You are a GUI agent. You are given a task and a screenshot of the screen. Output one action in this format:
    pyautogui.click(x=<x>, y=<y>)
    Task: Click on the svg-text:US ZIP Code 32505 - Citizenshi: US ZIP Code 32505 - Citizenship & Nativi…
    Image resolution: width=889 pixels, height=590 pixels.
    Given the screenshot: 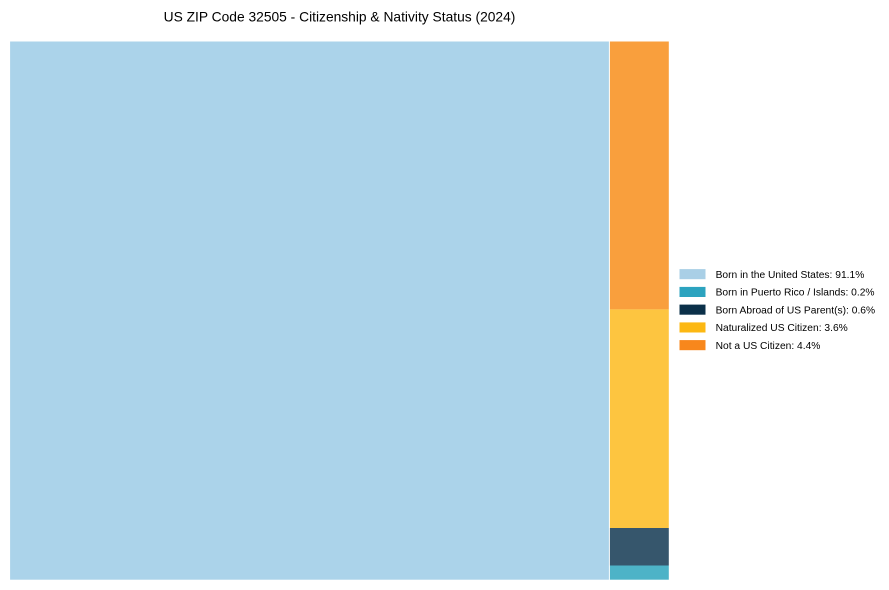 What is the action you would take?
    pyautogui.click(x=340, y=17)
    